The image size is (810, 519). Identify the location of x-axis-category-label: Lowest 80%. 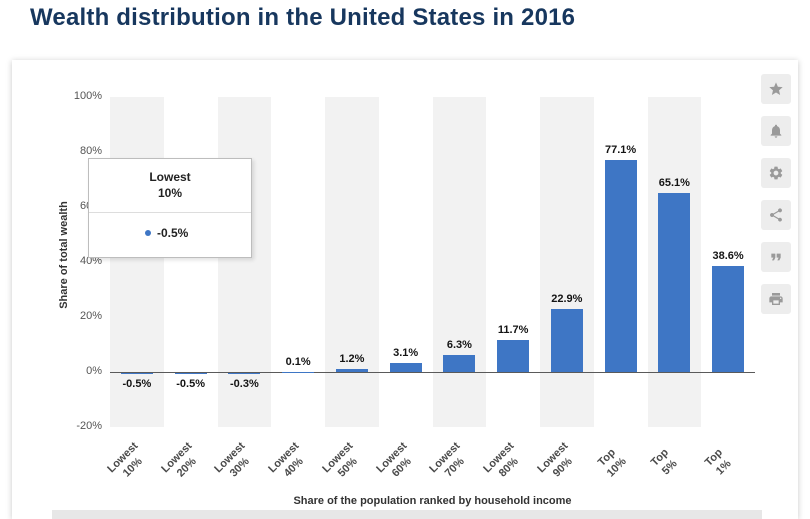
(501, 459).